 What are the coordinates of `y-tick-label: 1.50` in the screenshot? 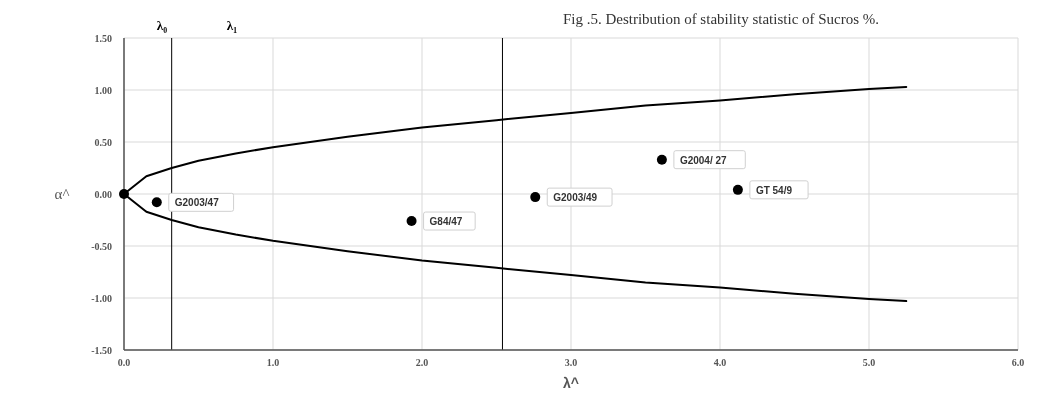 It's located at (103, 38).